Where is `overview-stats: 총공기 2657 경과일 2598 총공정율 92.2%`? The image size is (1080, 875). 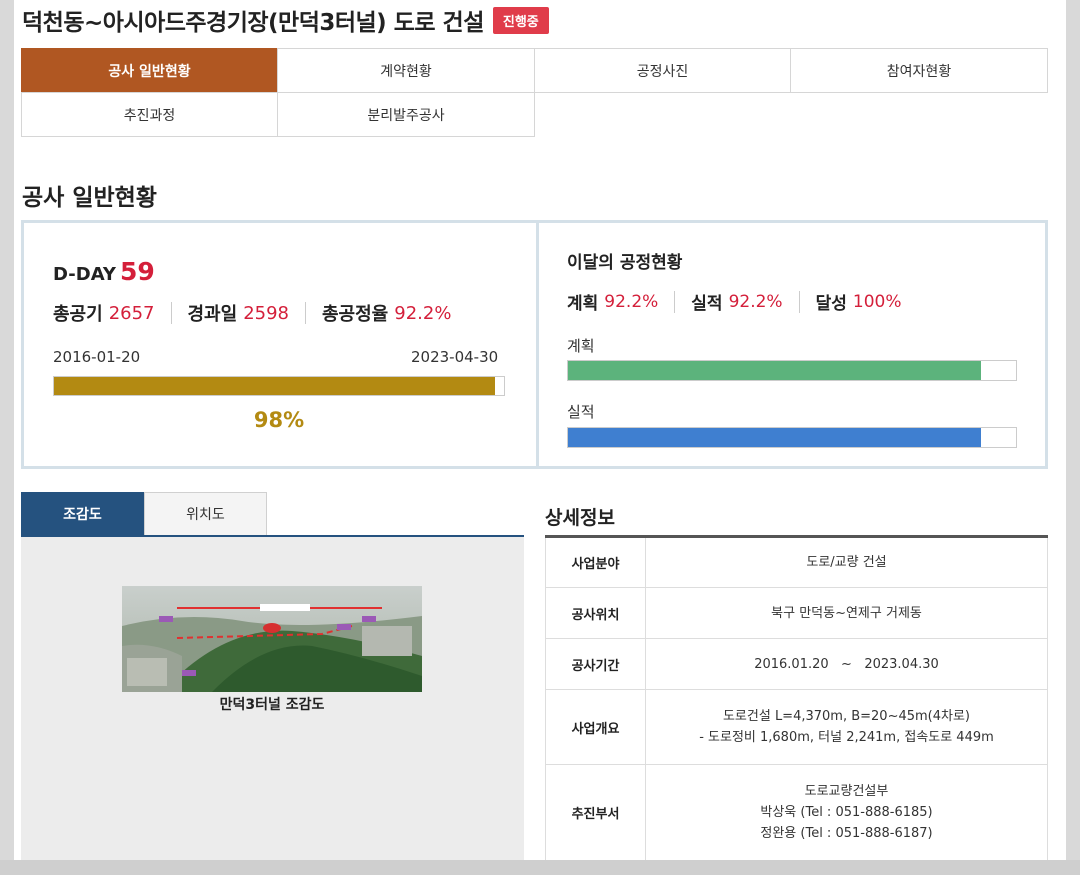
overview-stats: 총공기 2657 경과일 2598 총공정율 92.2% is located at coordinates (252, 313).